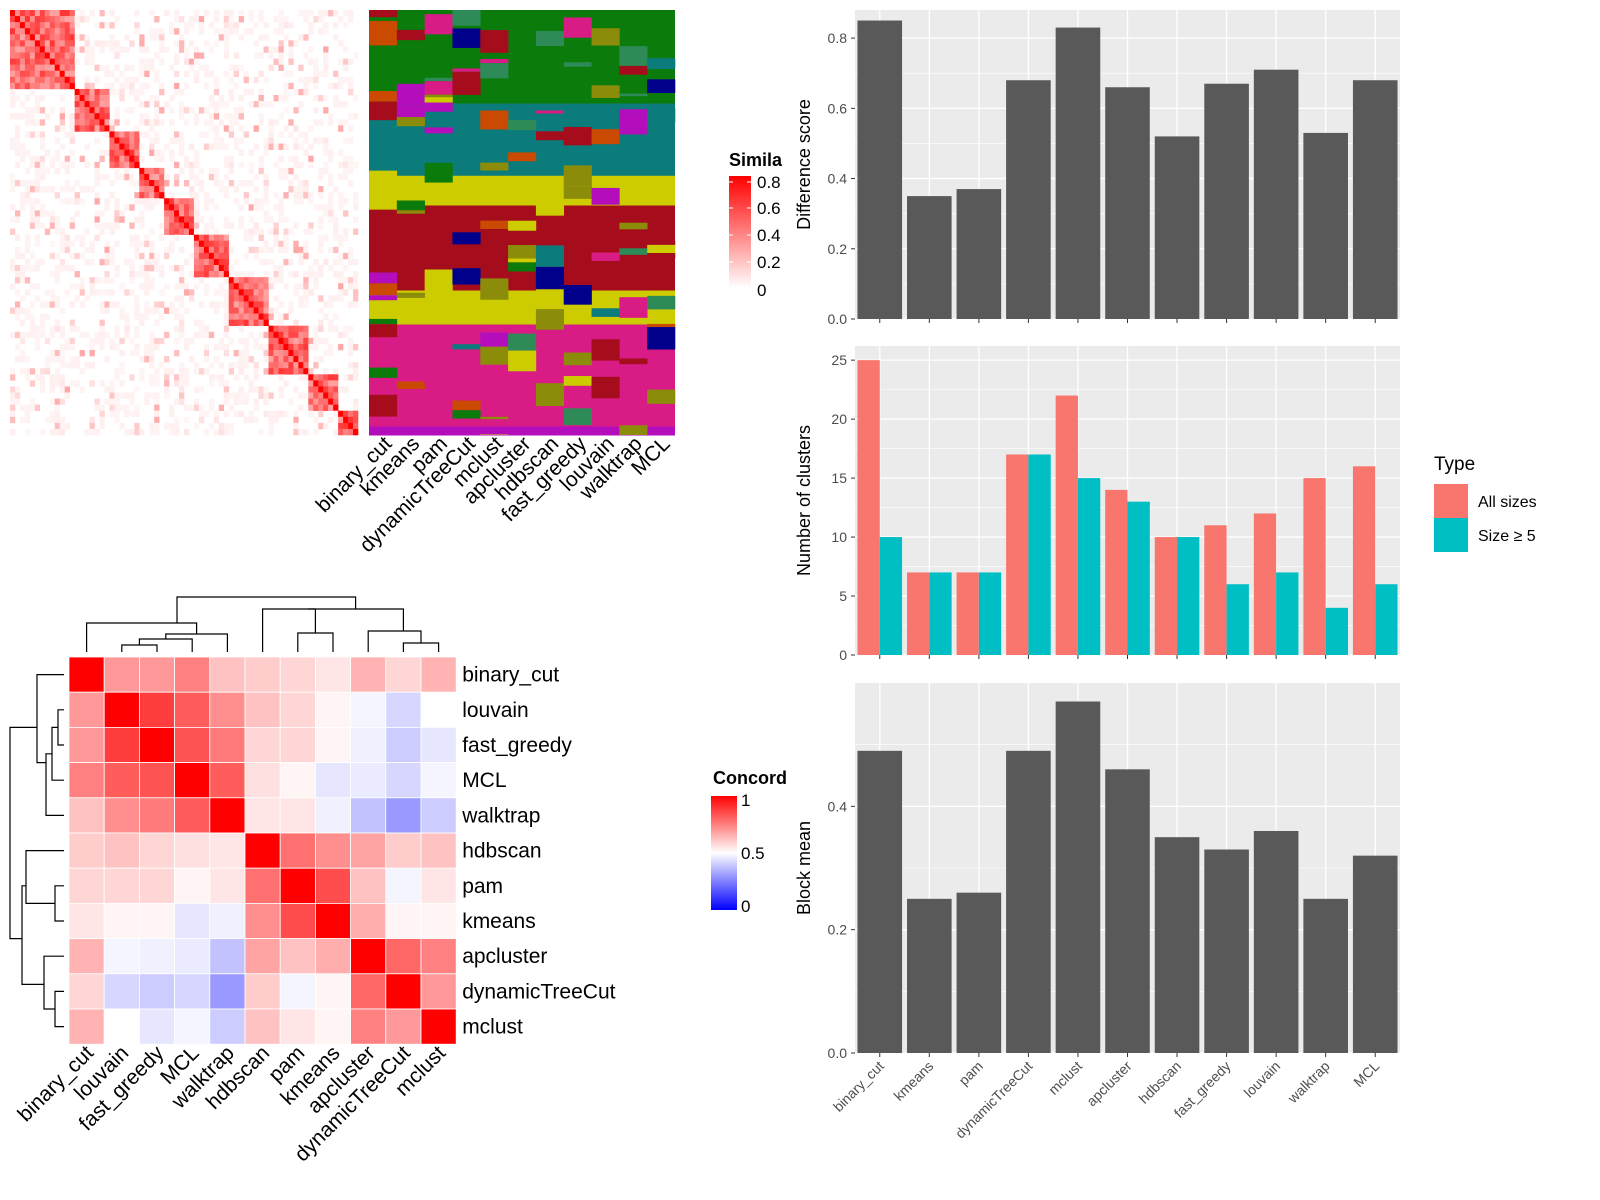  Describe the element at coordinates (838, 930) in the screenshot. I see `y-tick-label: 0.2` at that location.